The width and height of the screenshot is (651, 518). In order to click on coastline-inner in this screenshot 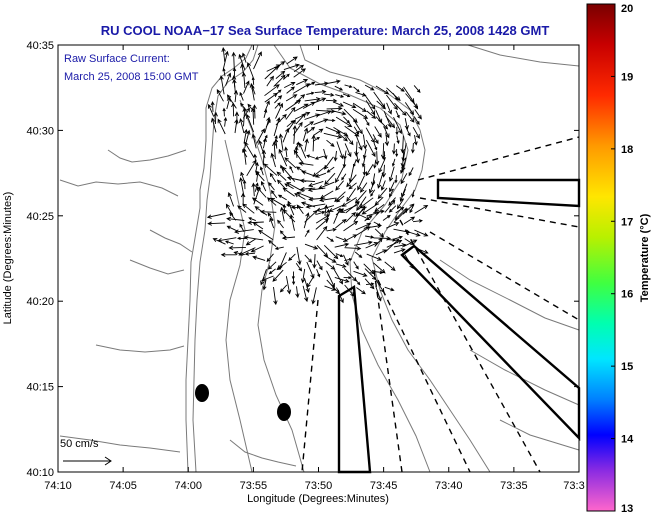, I will do `click(225, 258)`.